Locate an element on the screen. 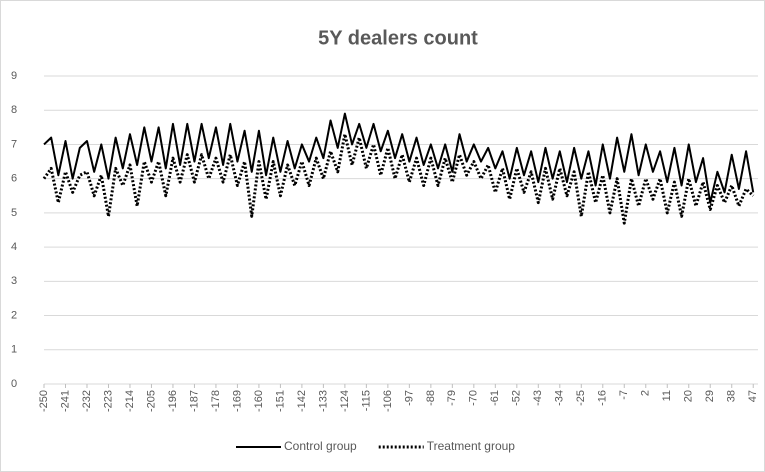  x-tick-label: -25 is located at coordinates (581, 398).